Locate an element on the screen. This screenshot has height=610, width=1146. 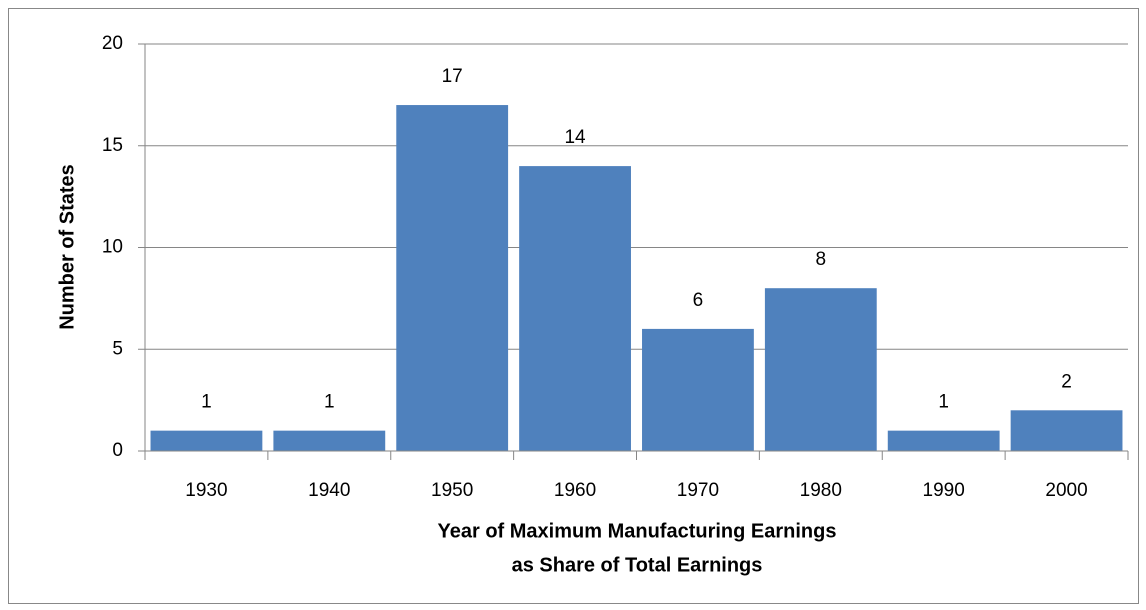
x-tick-label: 1930 is located at coordinates (206, 490).